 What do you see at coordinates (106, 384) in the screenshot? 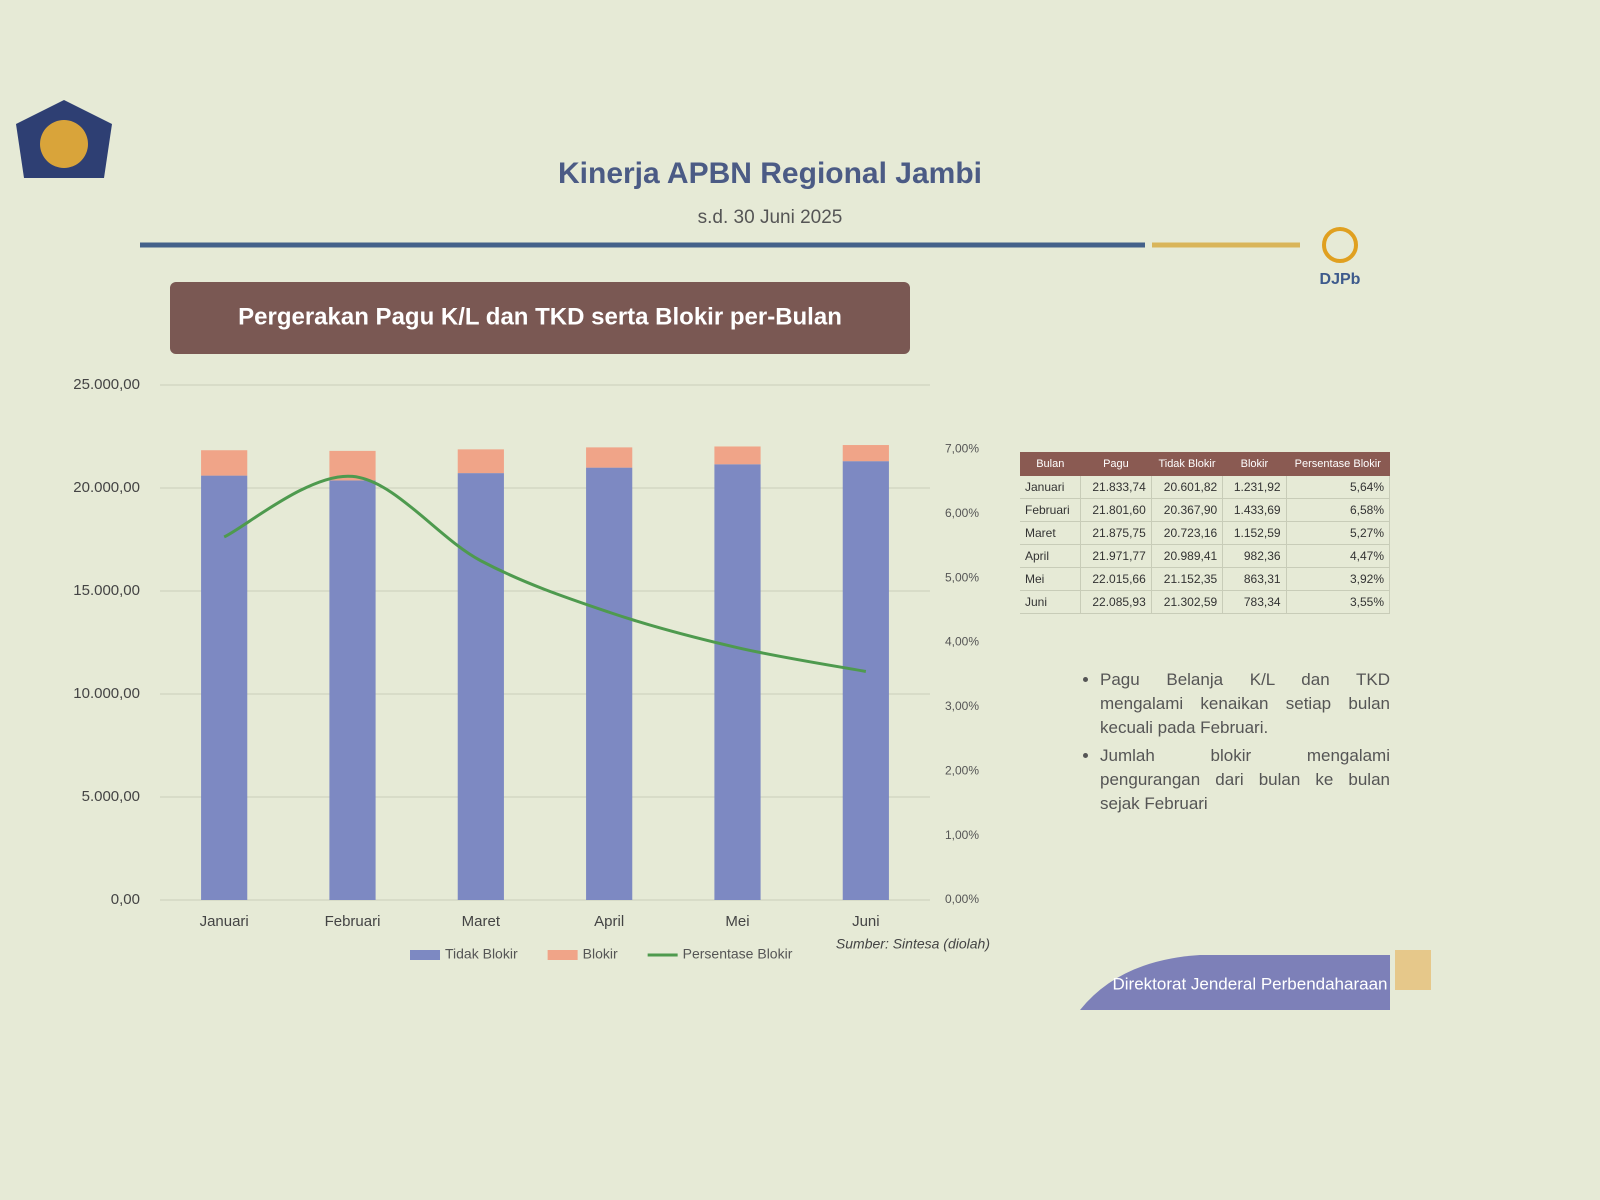
I see `y-tick-label: 25.000,00` at bounding box center [106, 384].